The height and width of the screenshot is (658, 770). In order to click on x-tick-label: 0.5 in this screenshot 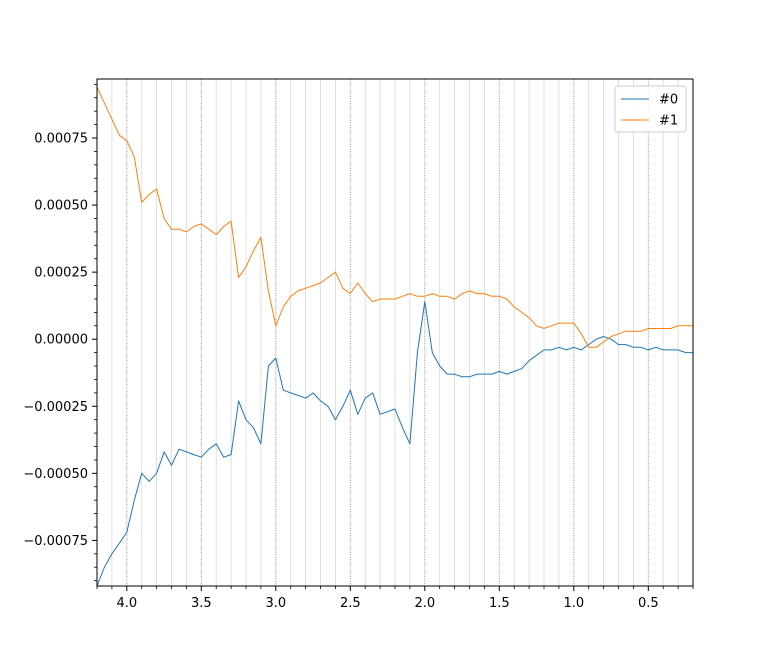, I will do `click(648, 603)`.